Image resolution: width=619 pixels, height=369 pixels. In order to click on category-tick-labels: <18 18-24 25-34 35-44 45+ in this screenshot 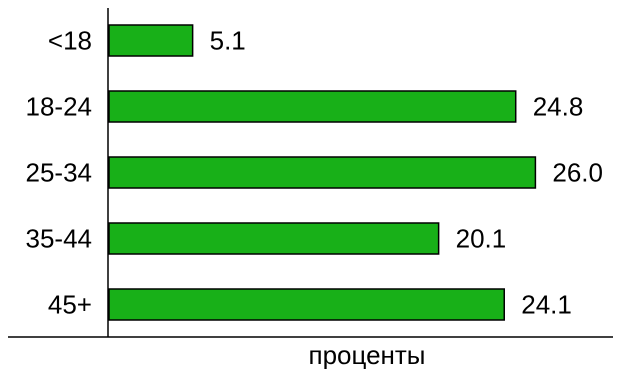, I will do `click(59, 173)`.